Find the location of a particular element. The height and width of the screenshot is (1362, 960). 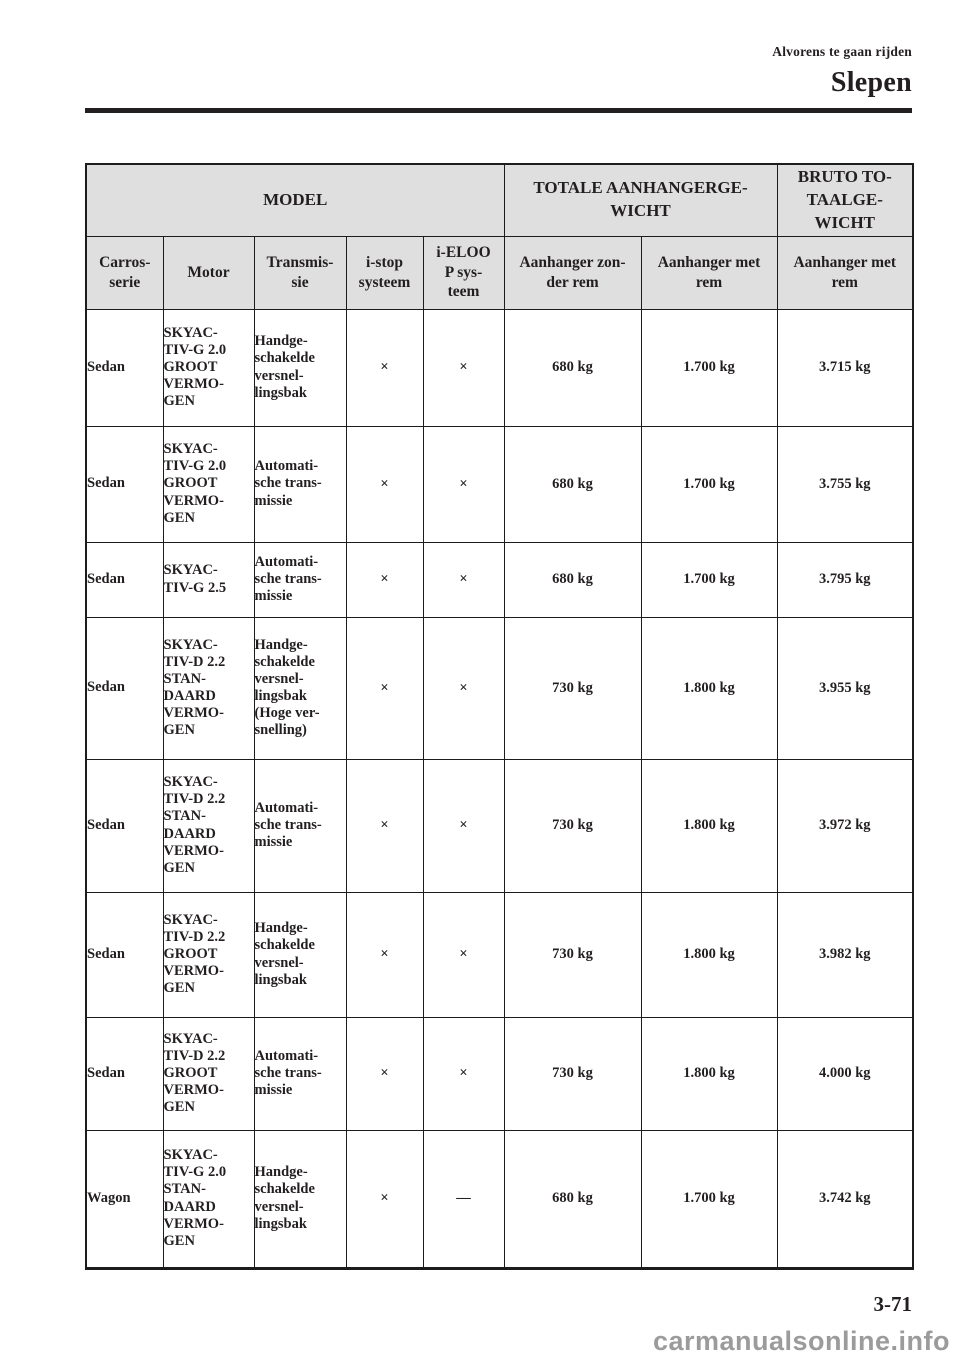

cell-bruto-totaalgewicht: 3.972 kg is located at coordinates (845, 825).